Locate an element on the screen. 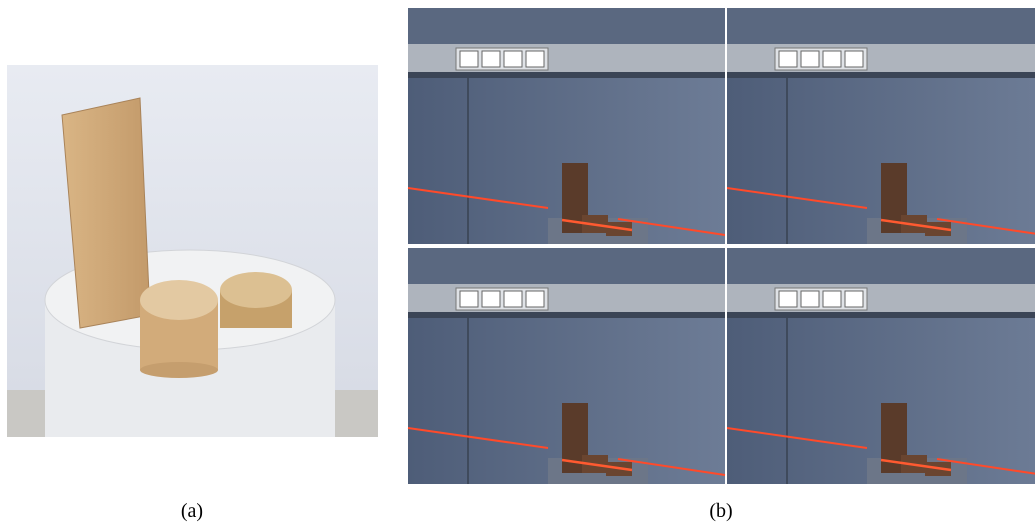 Image resolution: width=1035 pixels, height=532 pixels. caption-b: (b) is located at coordinates (720, 511).